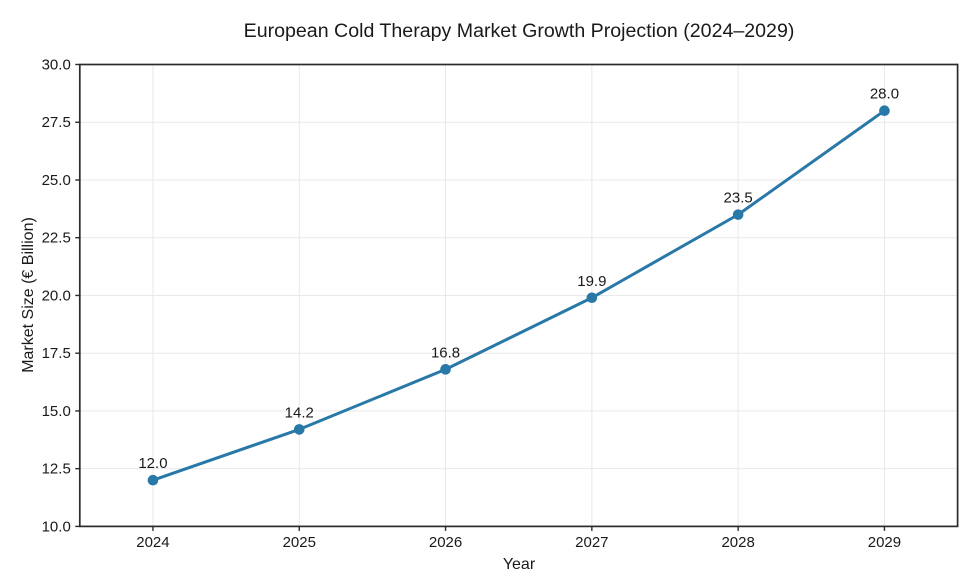  I want to click on data-point-label: 16.8, so click(445, 352).